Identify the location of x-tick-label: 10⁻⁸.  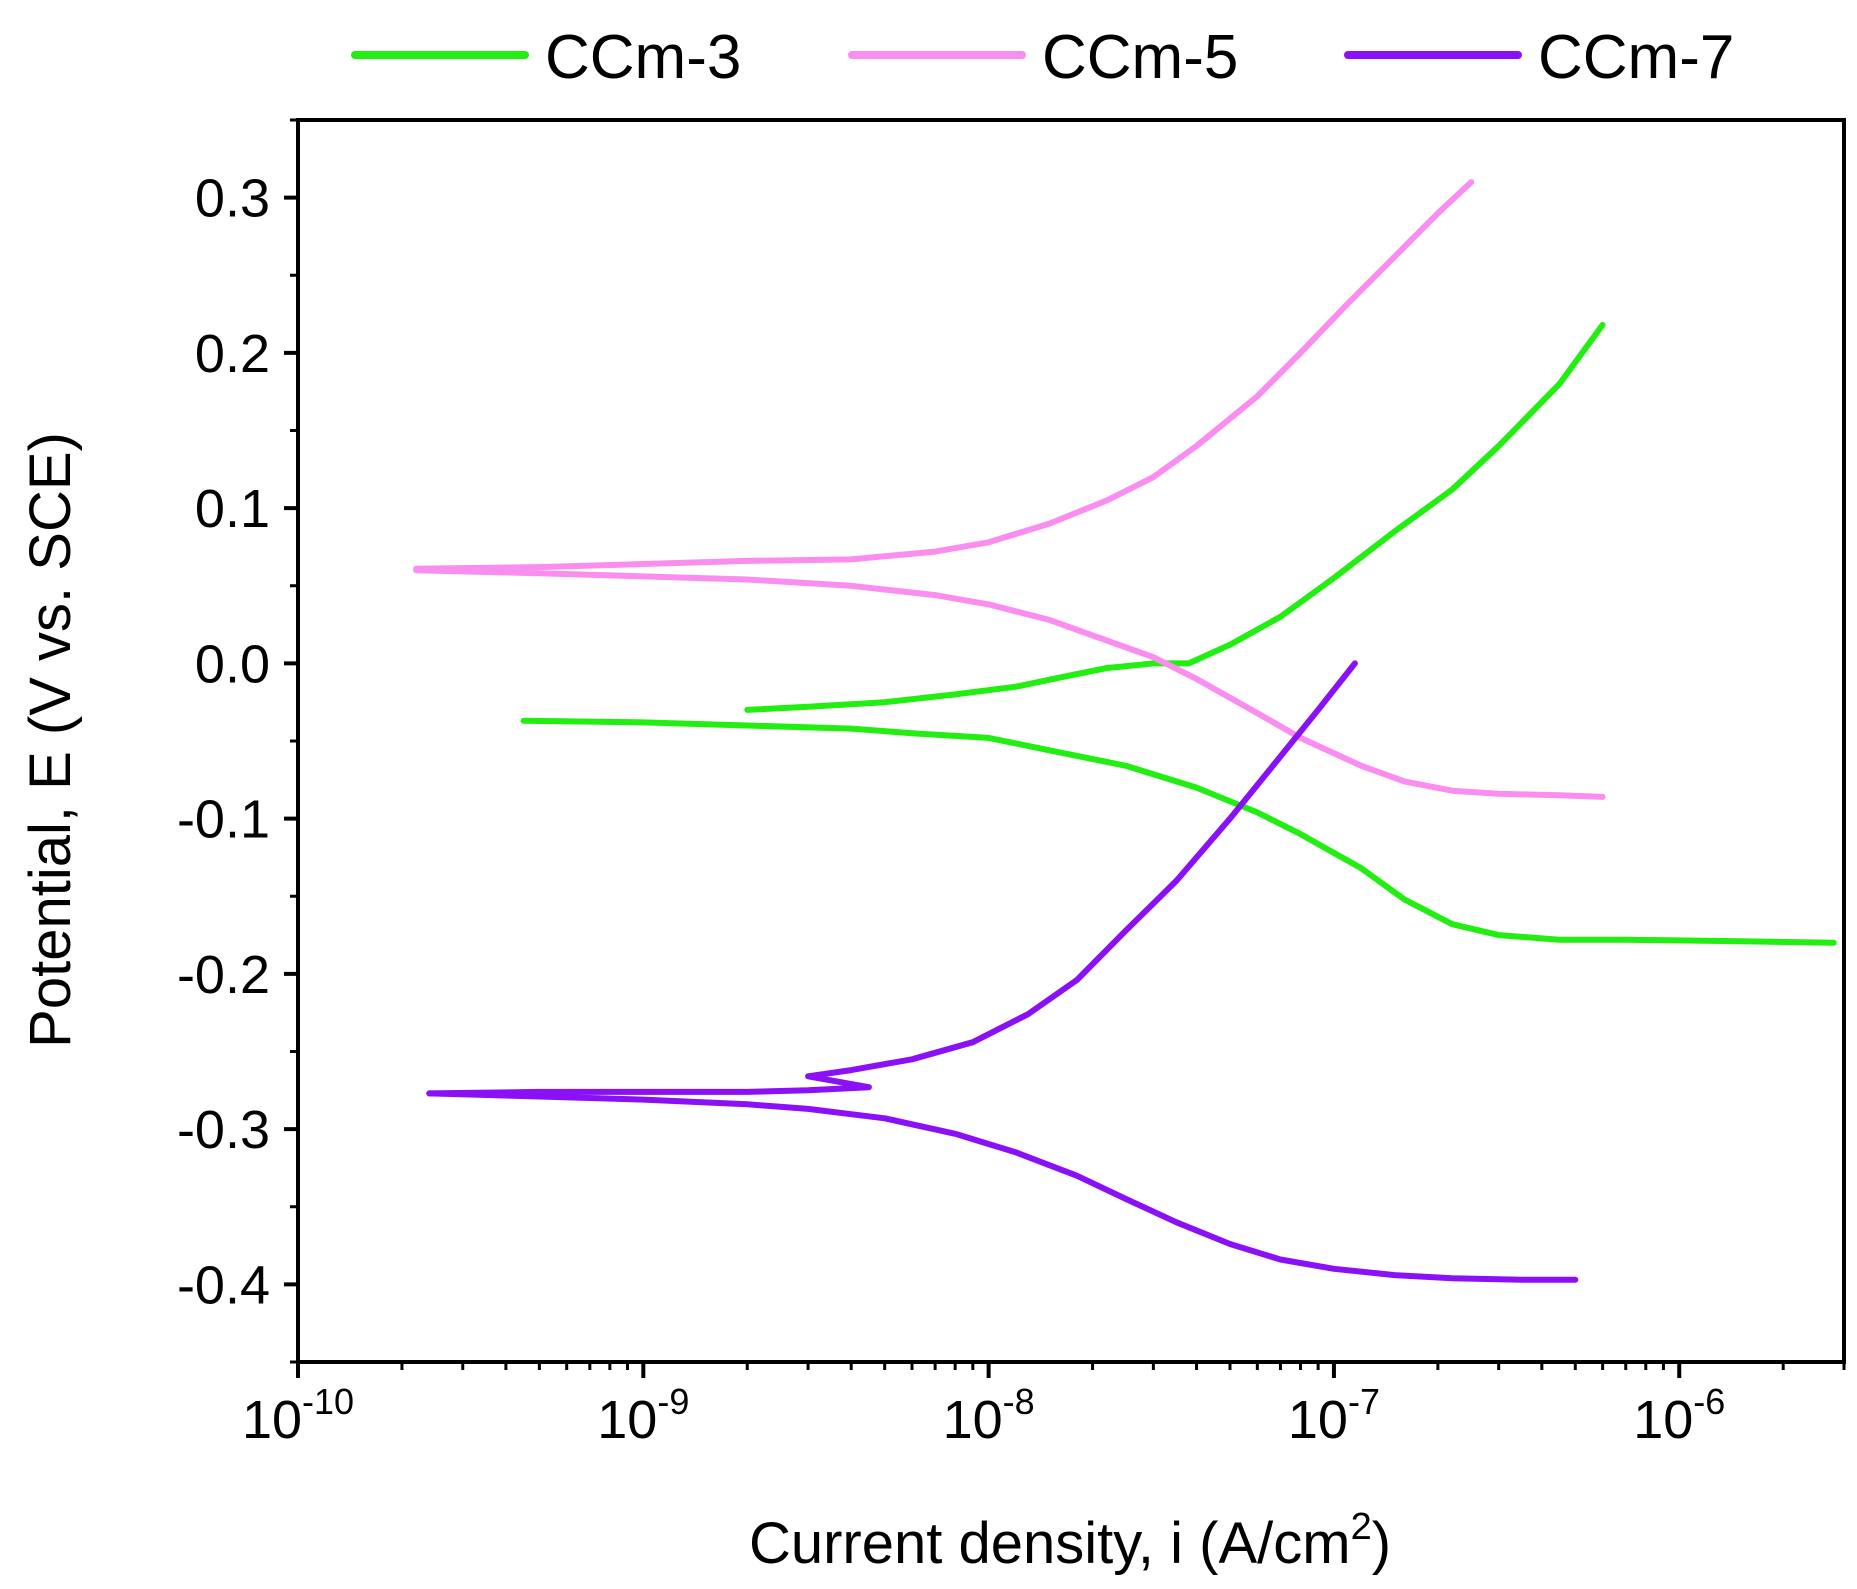
(989, 1415).